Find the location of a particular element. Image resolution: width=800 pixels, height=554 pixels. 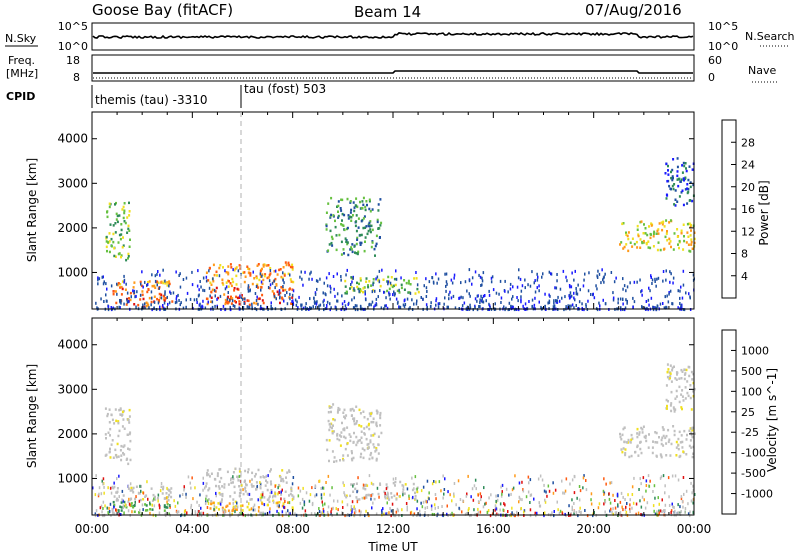

power-cbar-tick-label: 24 is located at coordinates (748, 165).